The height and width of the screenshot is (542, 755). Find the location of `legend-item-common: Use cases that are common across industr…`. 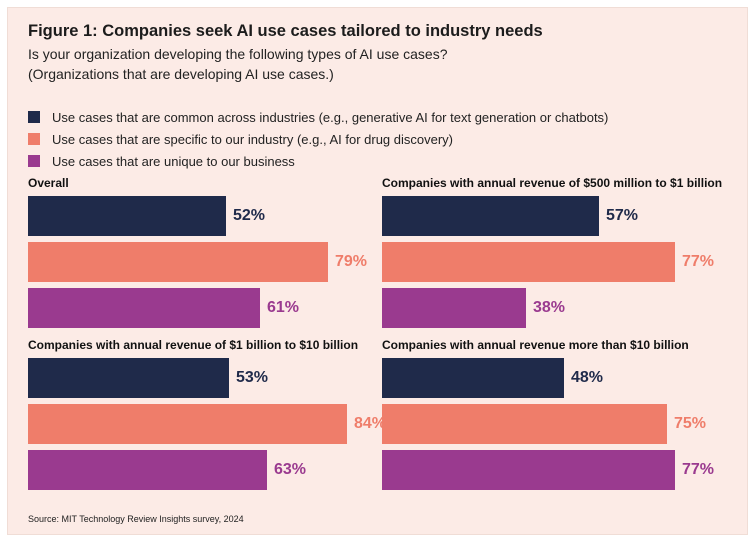

legend-item-common: Use cases that are common across industr… is located at coordinates (318, 117).